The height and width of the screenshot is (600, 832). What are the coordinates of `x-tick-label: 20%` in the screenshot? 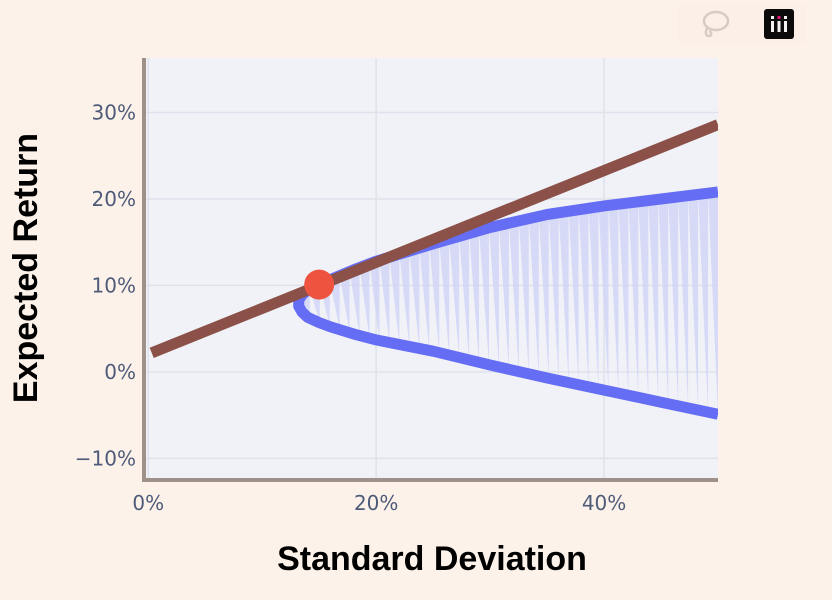 It's located at (376, 503).